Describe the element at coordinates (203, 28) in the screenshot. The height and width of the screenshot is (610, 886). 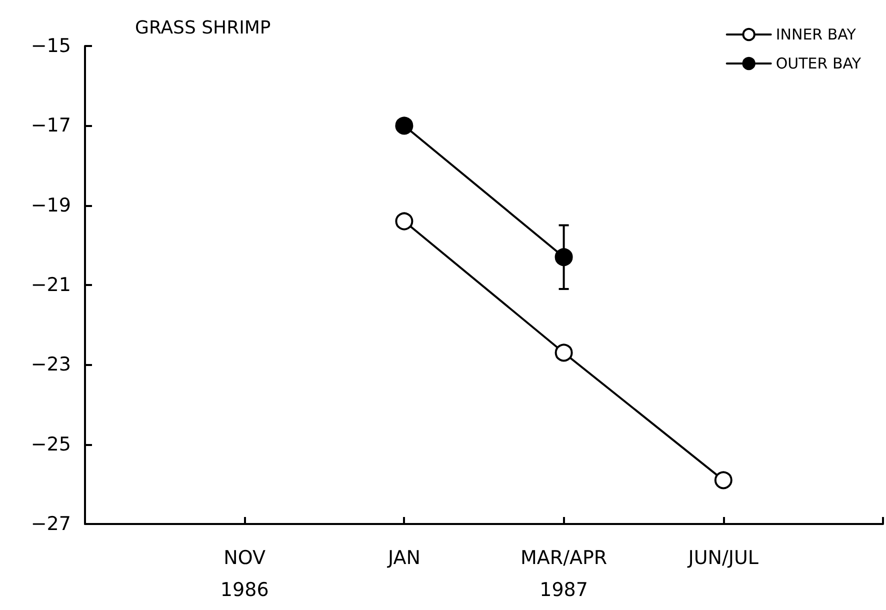
I see `chart-title: GRASS SHRIMP` at that location.